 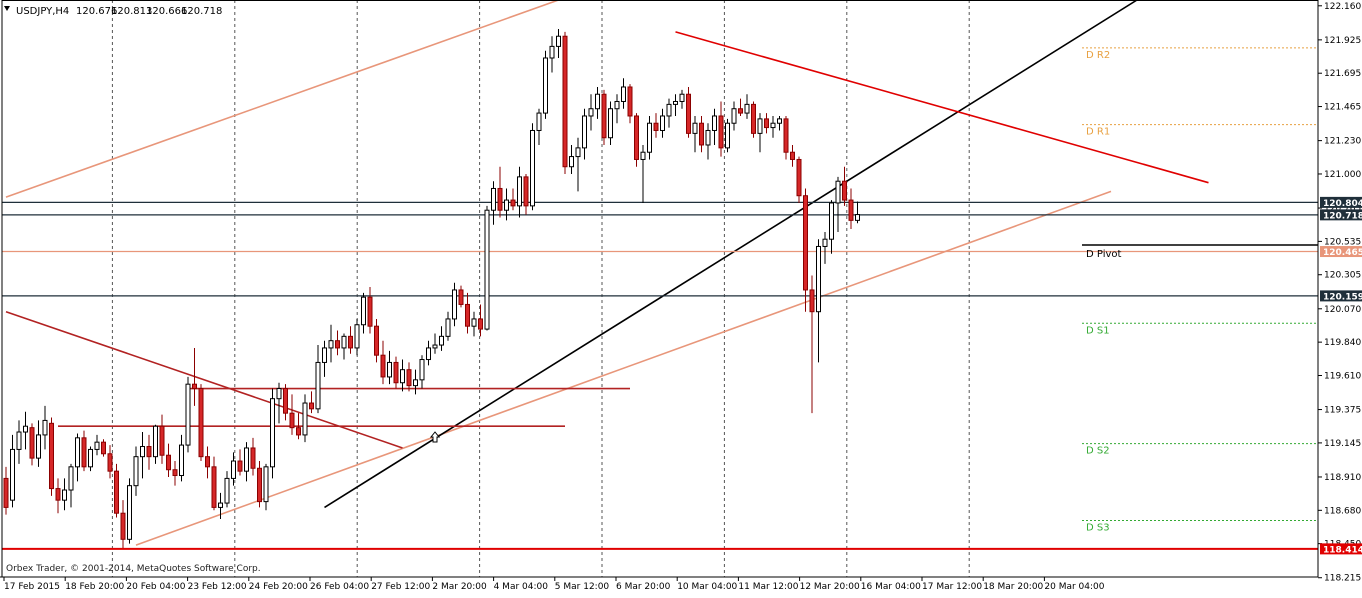 What do you see at coordinates (7, 8) in the screenshot?
I see `symbol-dropdown-icon` at bounding box center [7, 8].